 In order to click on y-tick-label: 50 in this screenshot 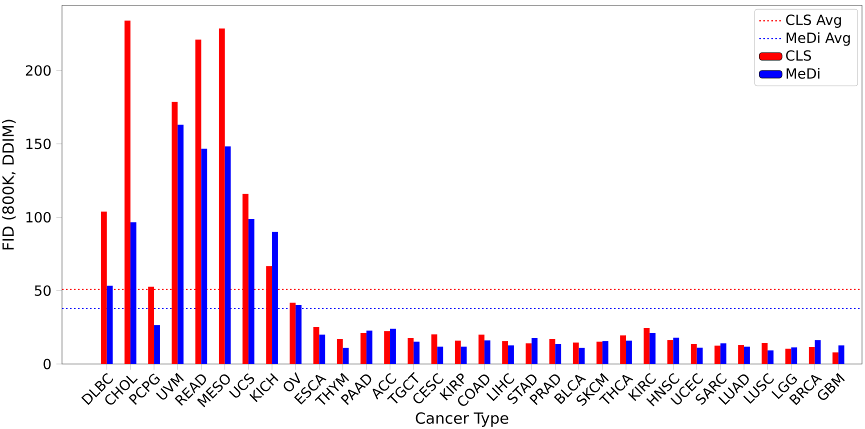, I will do `click(42, 290)`.